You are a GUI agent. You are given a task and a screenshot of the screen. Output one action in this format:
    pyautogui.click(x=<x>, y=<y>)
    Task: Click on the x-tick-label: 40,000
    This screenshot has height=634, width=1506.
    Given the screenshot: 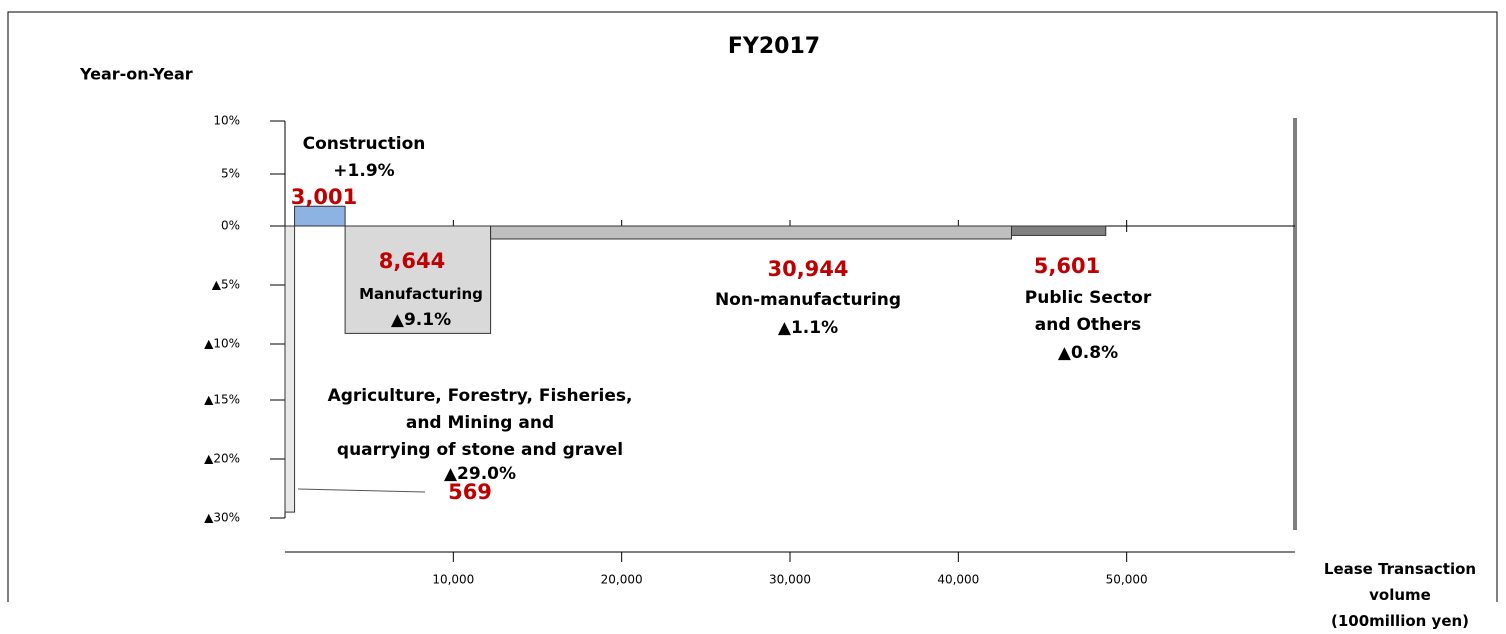 What is the action you would take?
    pyautogui.click(x=958, y=580)
    